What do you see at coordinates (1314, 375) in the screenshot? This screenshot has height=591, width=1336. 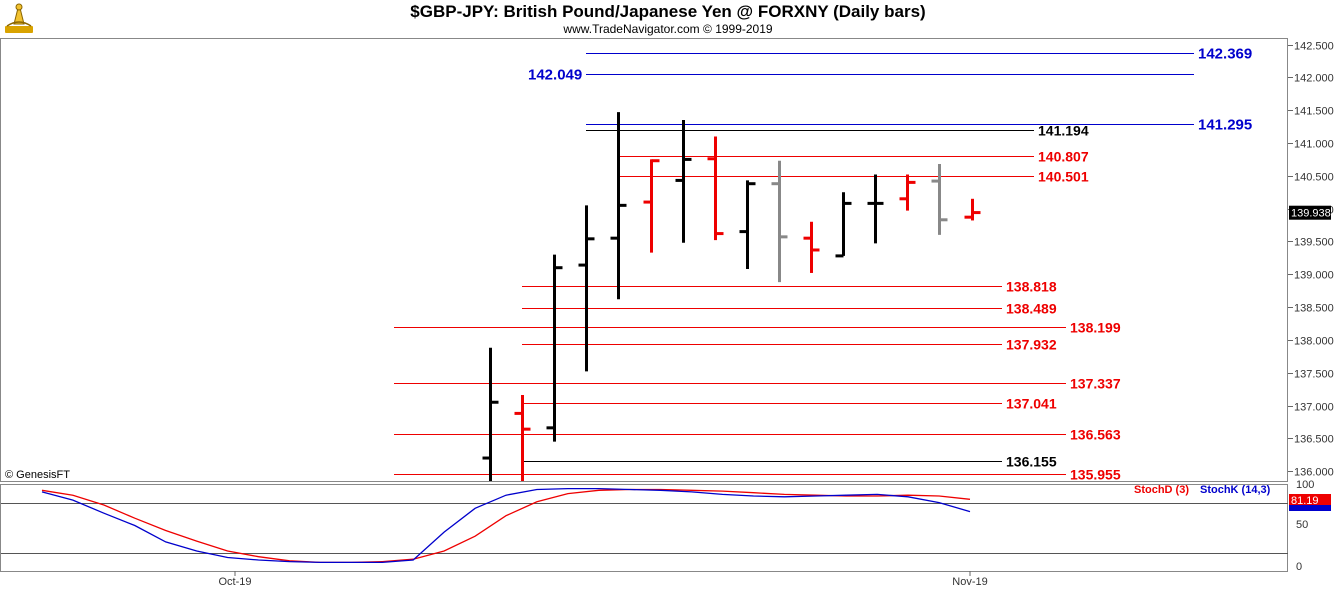 I see `price-tick-label: 137.500` at bounding box center [1314, 375].